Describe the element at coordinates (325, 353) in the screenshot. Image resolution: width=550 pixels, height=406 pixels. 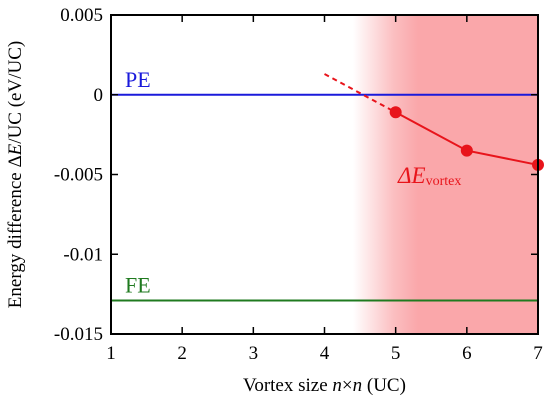
I see `x-tick-label: 4` at that location.